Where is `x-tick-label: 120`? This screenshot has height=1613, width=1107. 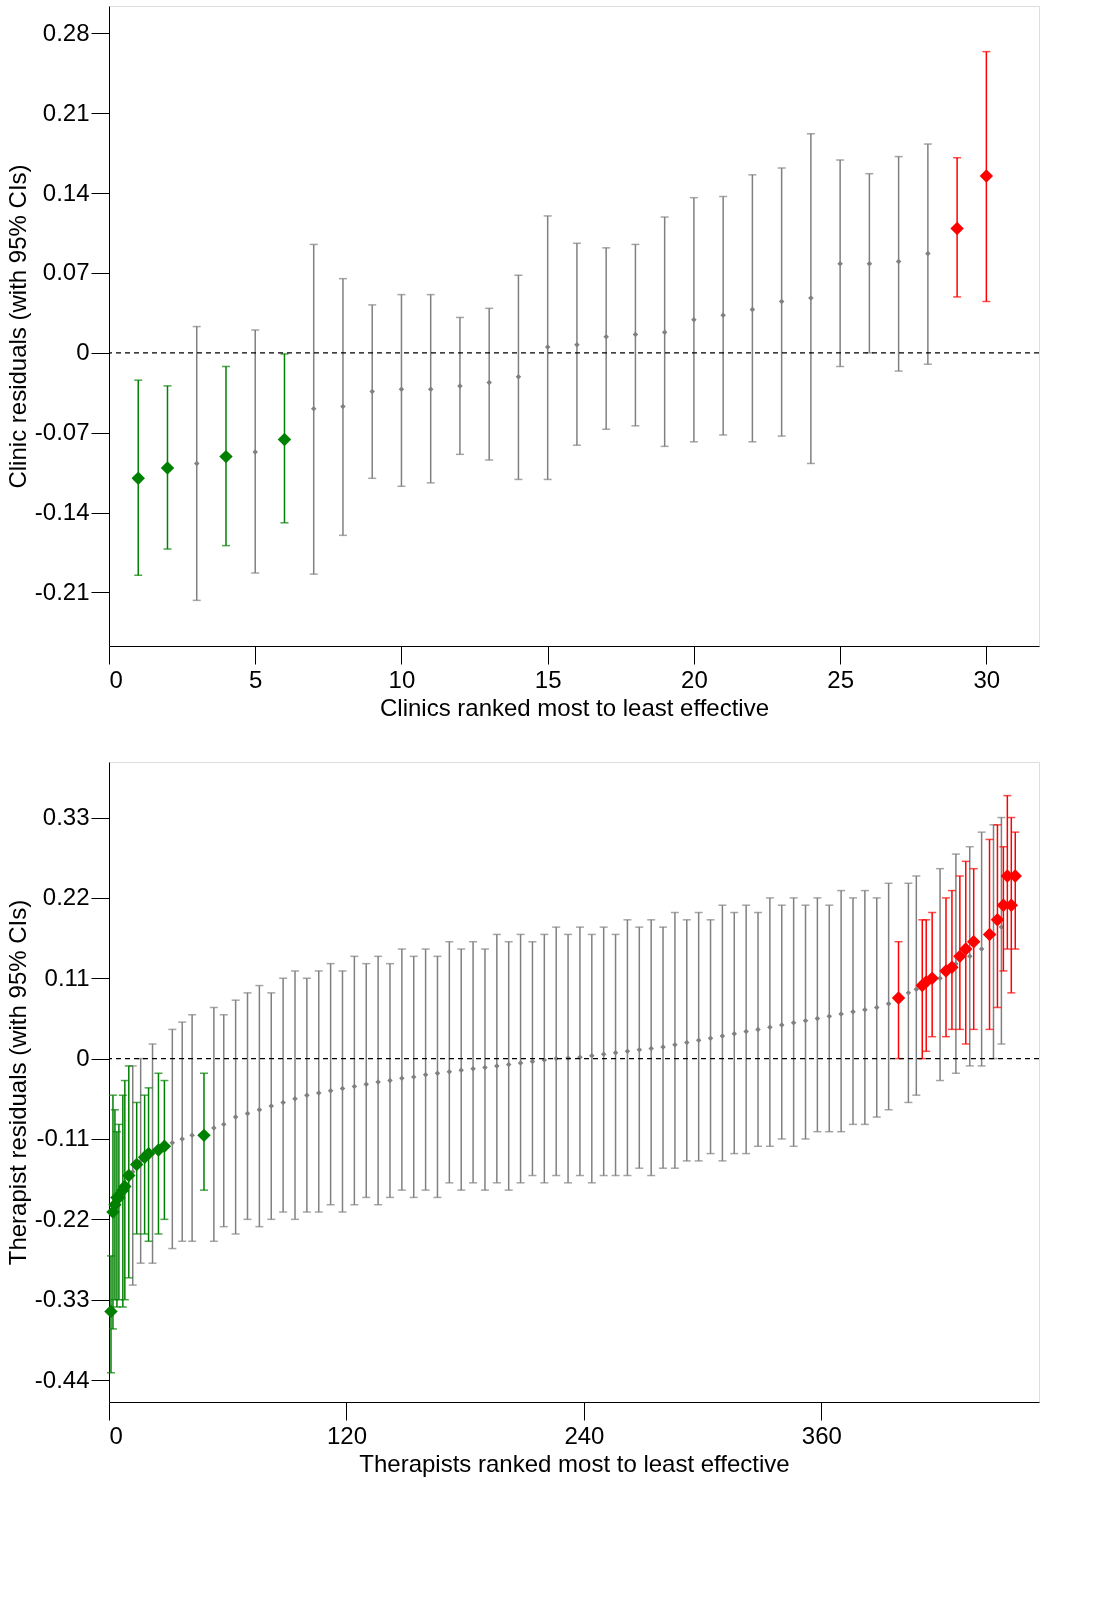 x-tick-label: 120 is located at coordinates (346, 1435).